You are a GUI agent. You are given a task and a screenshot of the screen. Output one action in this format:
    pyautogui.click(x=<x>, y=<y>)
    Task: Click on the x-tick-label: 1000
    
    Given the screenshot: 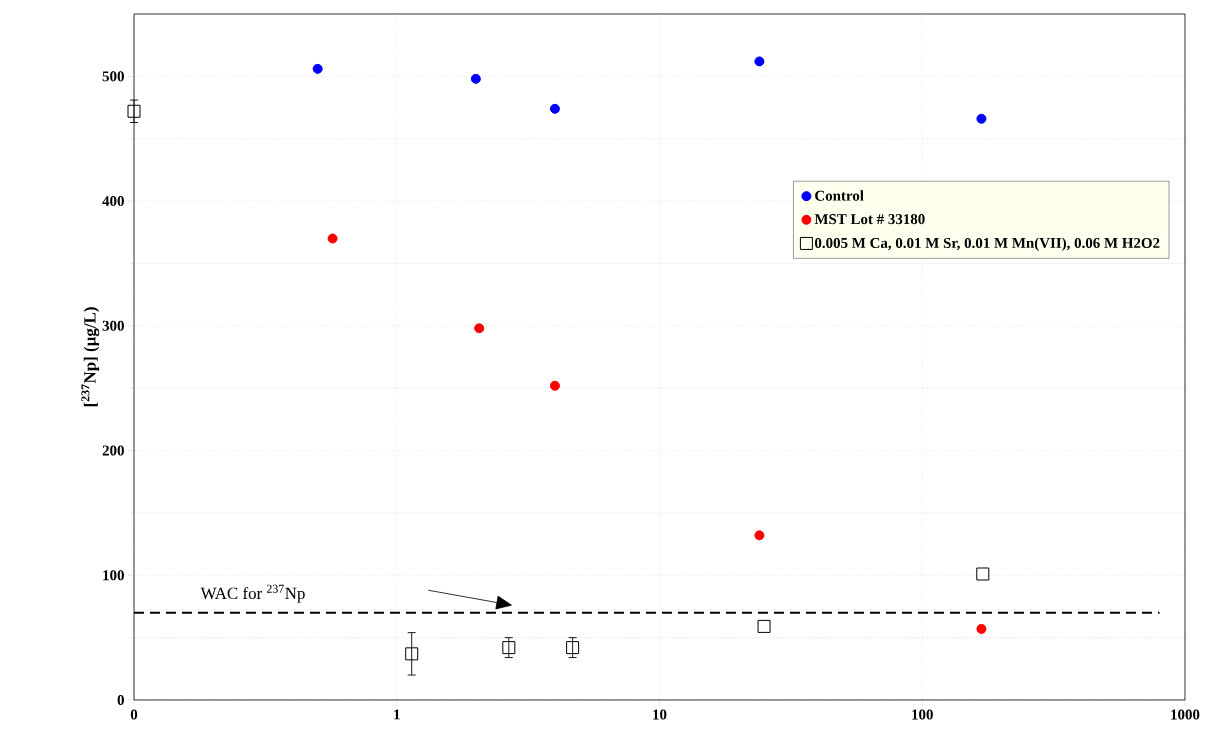 What is the action you would take?
    pyautogui.click(x=1185, y=714)
    